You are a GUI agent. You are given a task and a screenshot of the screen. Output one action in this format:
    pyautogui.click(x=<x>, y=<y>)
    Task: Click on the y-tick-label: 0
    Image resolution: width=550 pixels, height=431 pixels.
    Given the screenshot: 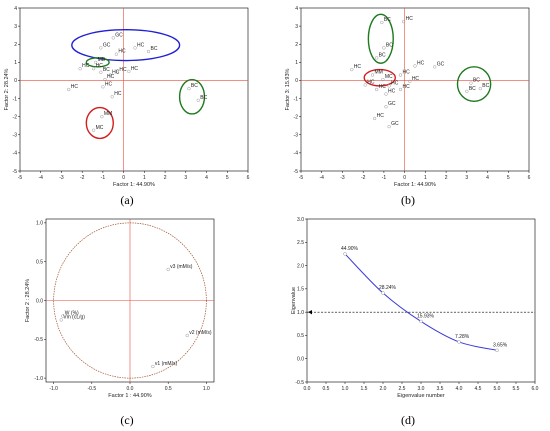 What is the action you would take?
    pyautogui.click(x=15, y=81)
    